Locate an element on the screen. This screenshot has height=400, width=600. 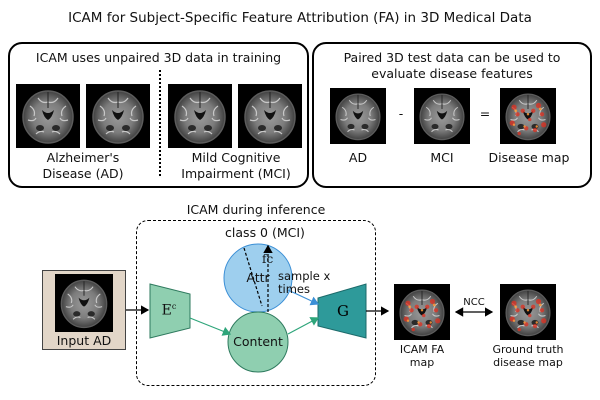
ad-test-label: AD is located at coordinates (358, 157).